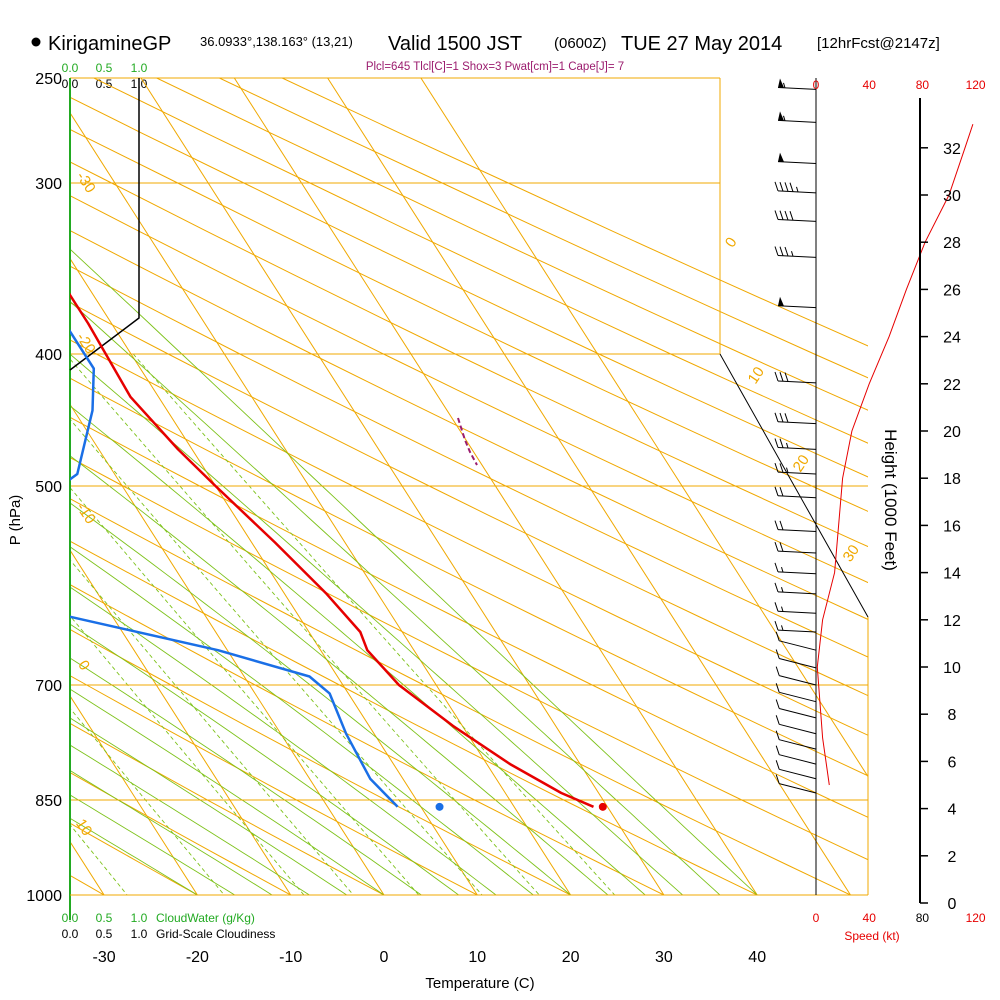  I want to click on speed-tick-bottom: 120, so click(976, 918).